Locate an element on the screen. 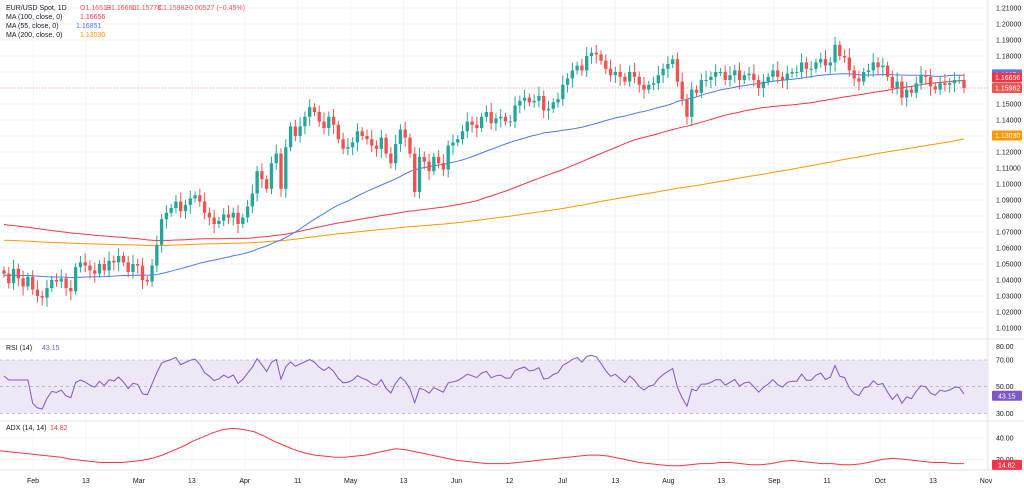 The width and height of the screenshot is (1024, 489). price-tick-label: 1.11000 is located at coordinates (1008, 169).